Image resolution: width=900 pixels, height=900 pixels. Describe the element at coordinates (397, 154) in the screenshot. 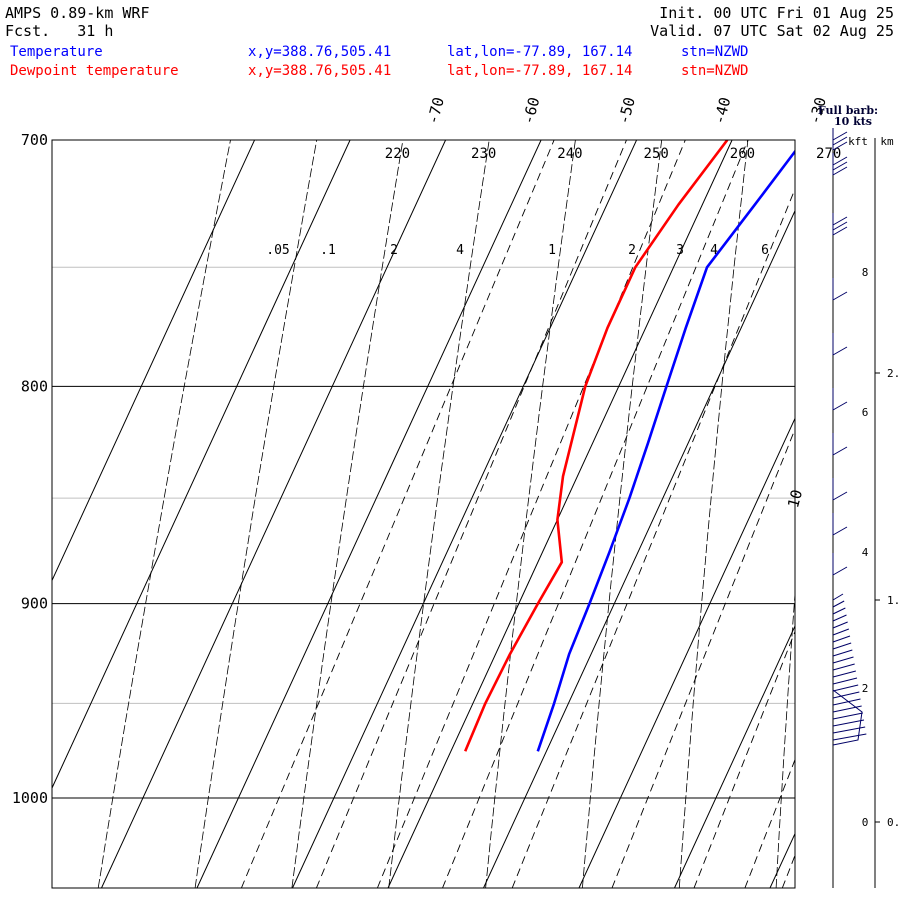

I see `theta-label: 220` at that location.